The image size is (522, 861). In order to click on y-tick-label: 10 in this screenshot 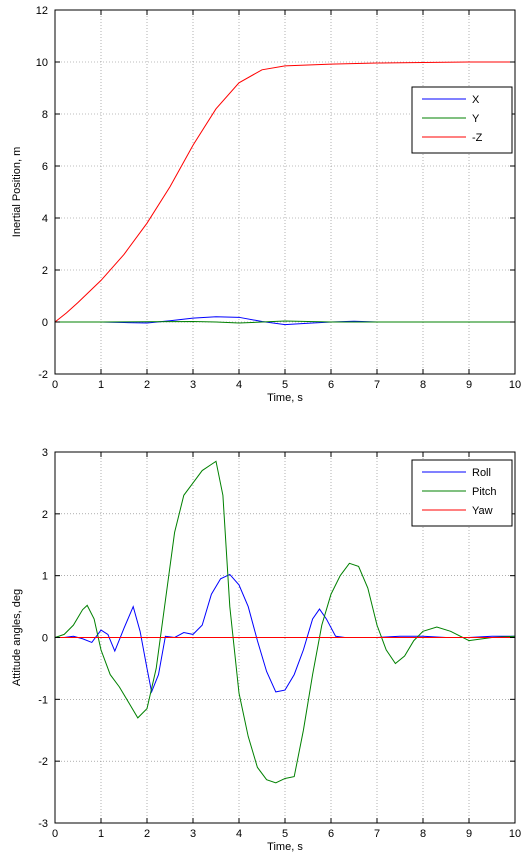, I will do `click(42, 63)`.